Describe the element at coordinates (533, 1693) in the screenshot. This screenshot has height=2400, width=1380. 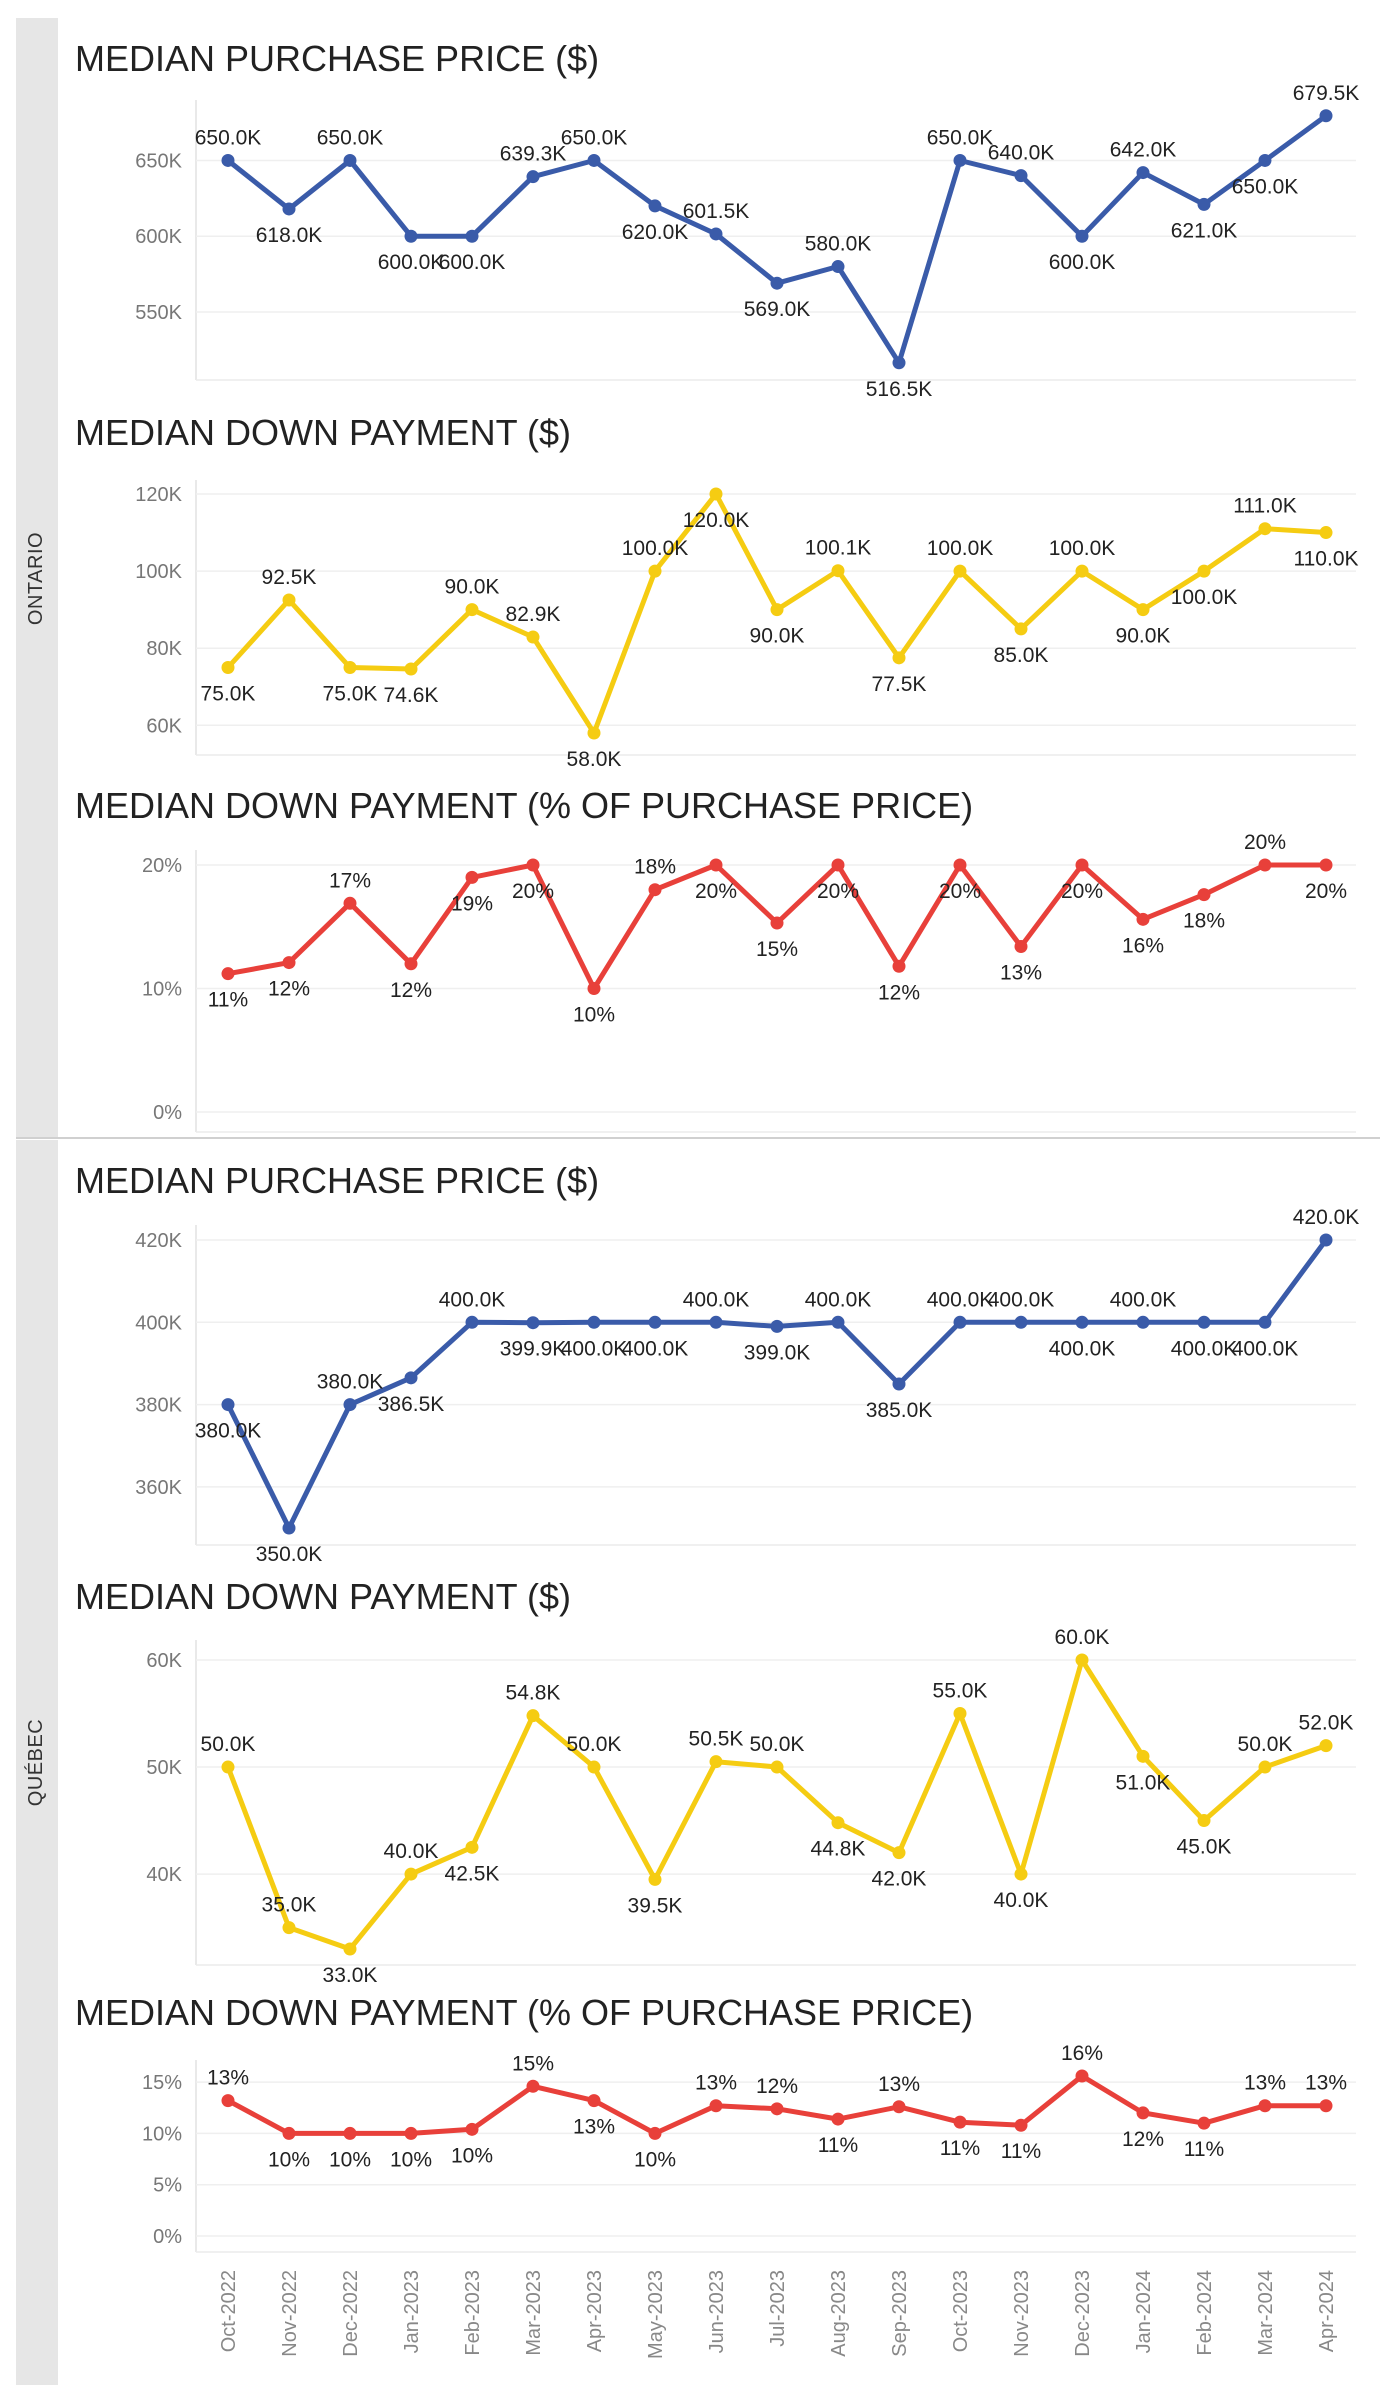
I see `data-label: 54.8K` at that location.